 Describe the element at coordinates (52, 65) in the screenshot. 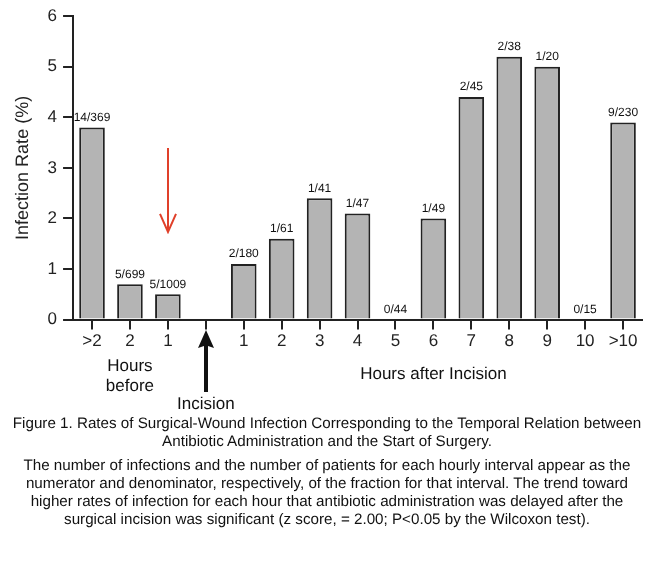

I see `y-tick-label: 5` at that location.